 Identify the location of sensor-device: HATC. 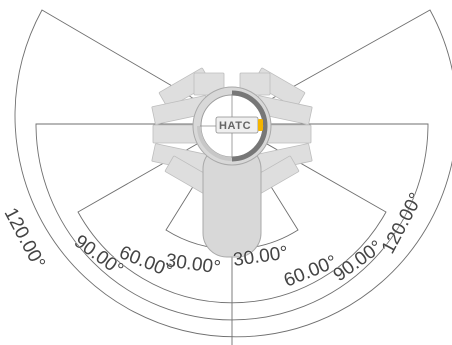
(232, 172).